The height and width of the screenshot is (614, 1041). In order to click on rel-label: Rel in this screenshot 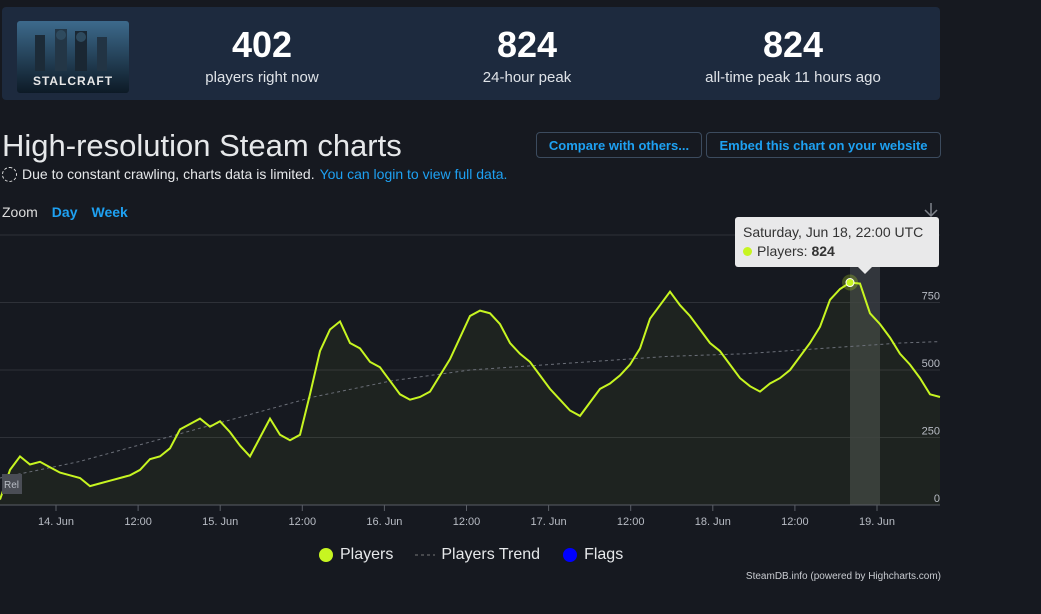, I will do `click(11, 485)`.